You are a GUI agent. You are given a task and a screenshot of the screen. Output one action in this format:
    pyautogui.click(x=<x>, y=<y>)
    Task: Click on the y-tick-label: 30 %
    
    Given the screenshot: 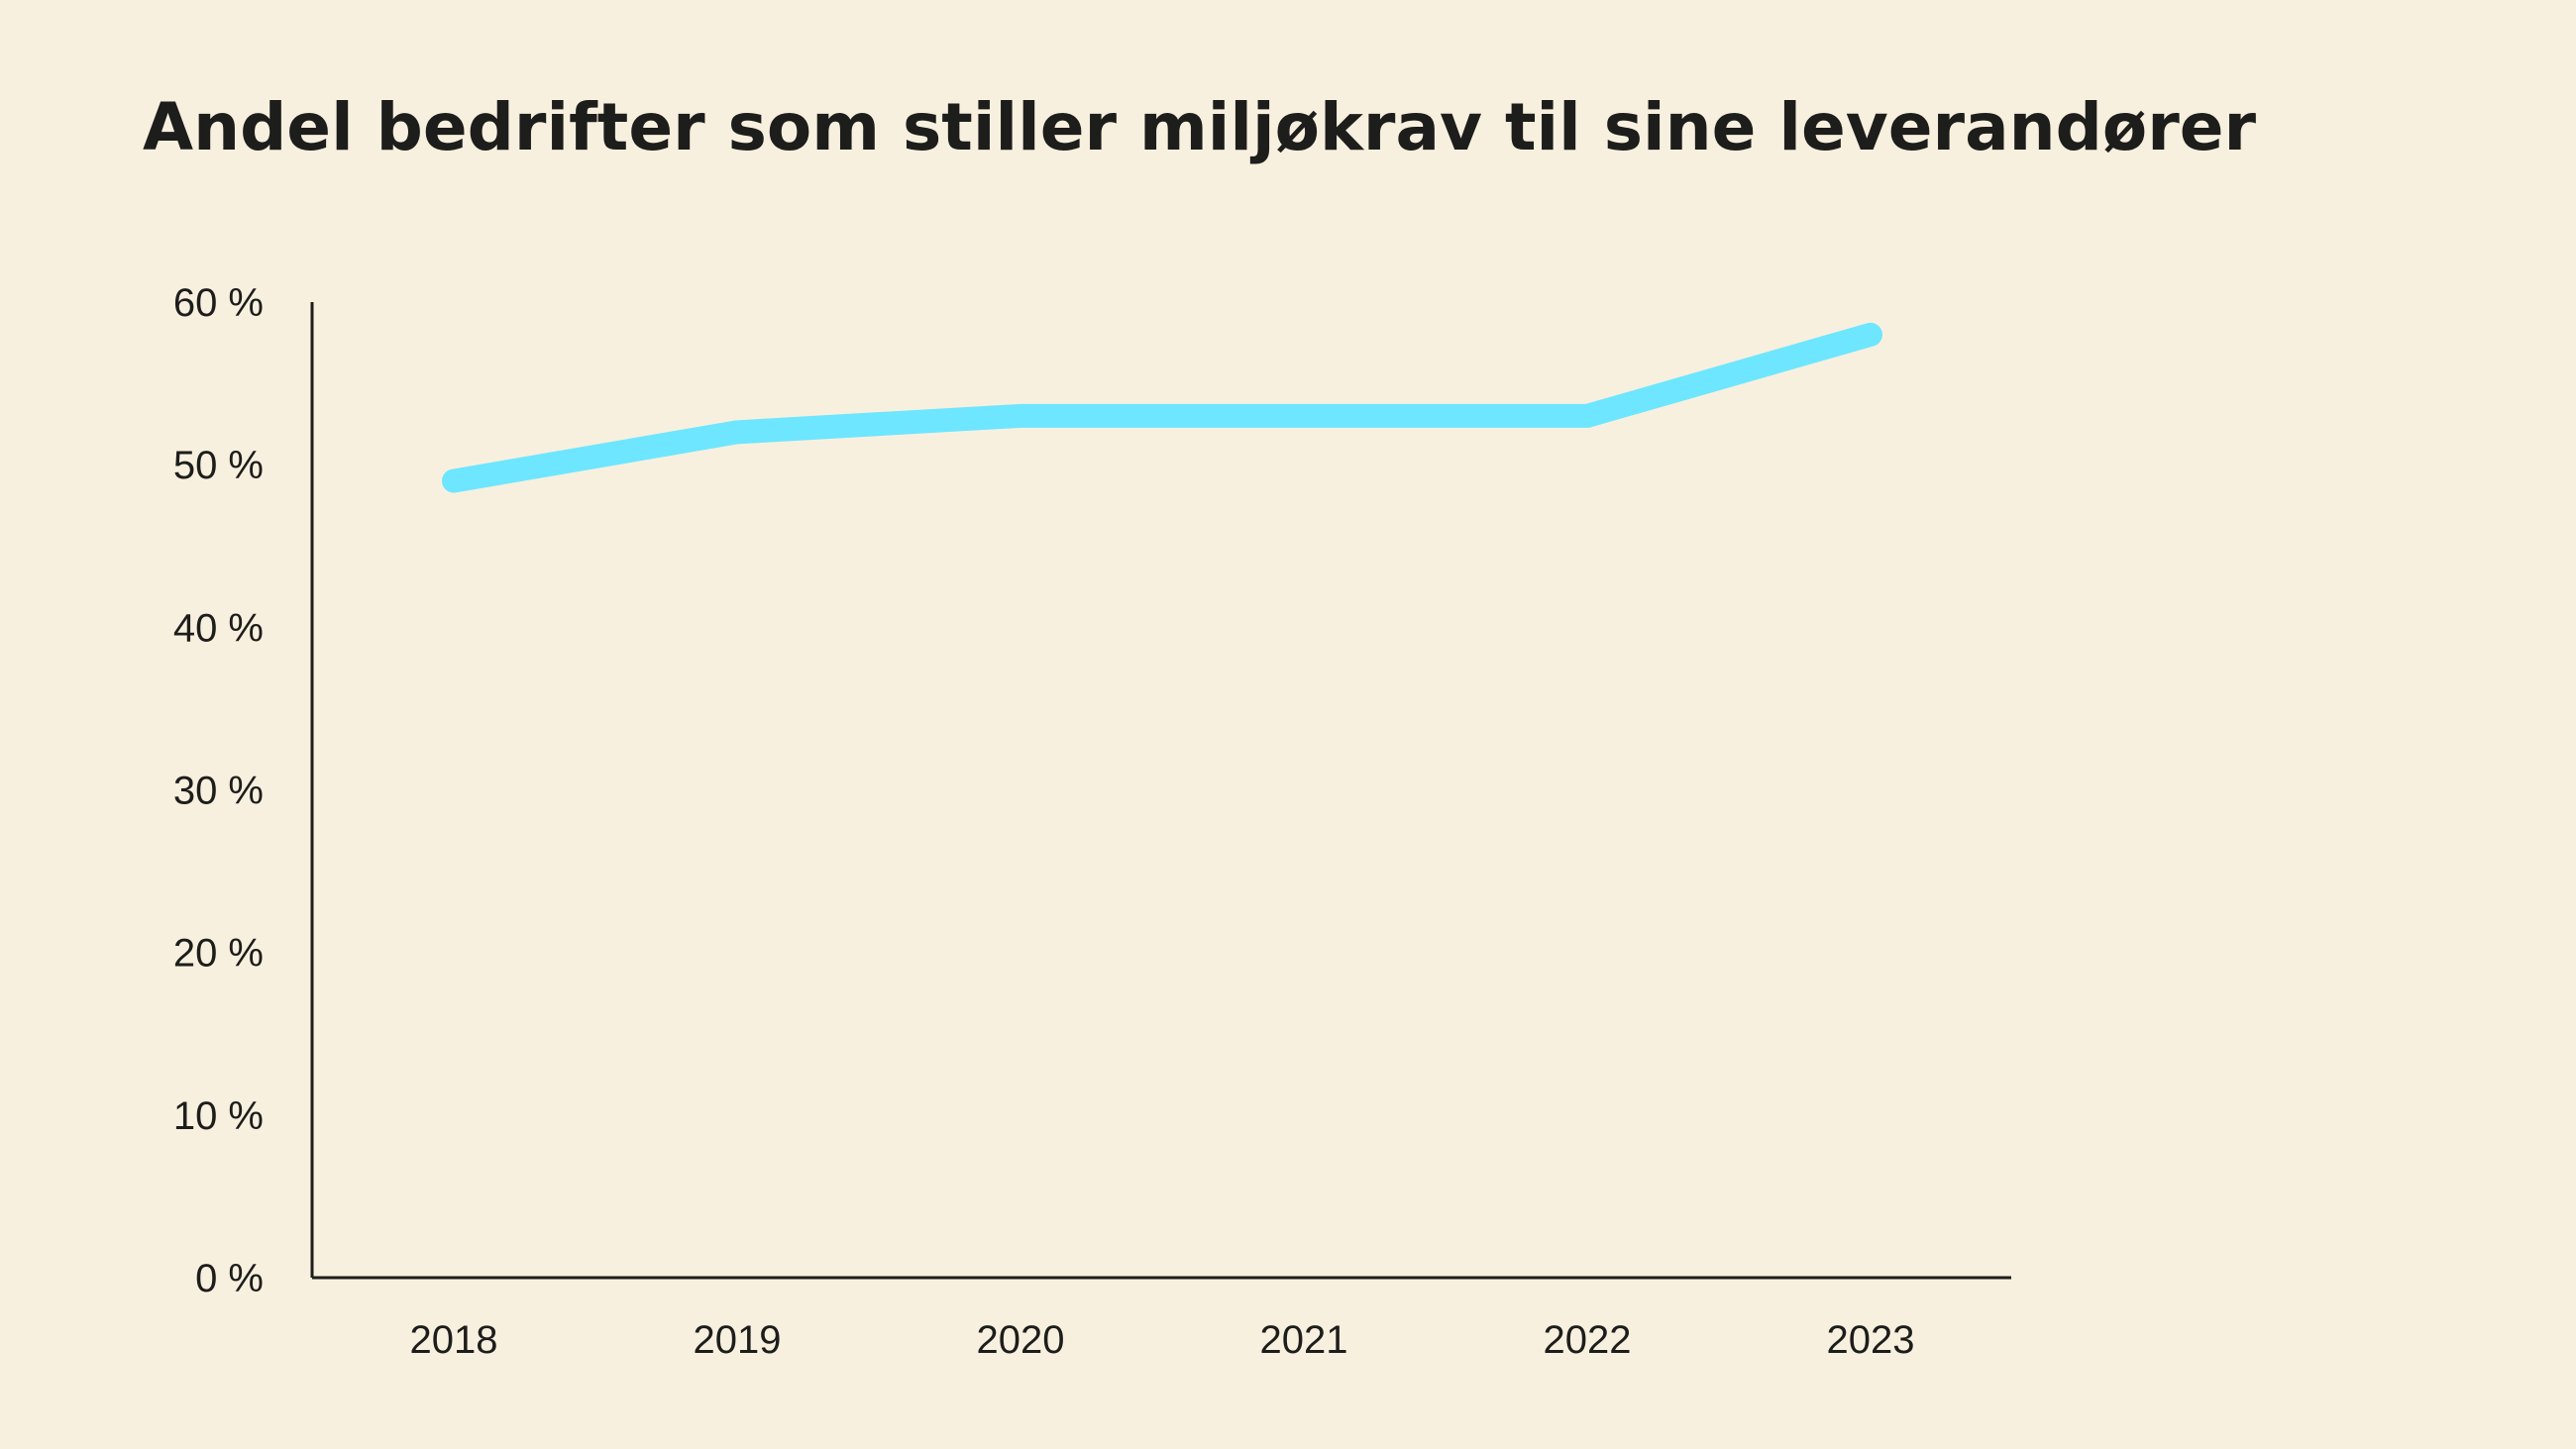 What is the action you would take?
    pyautogui.click(x=218, y=791)
    